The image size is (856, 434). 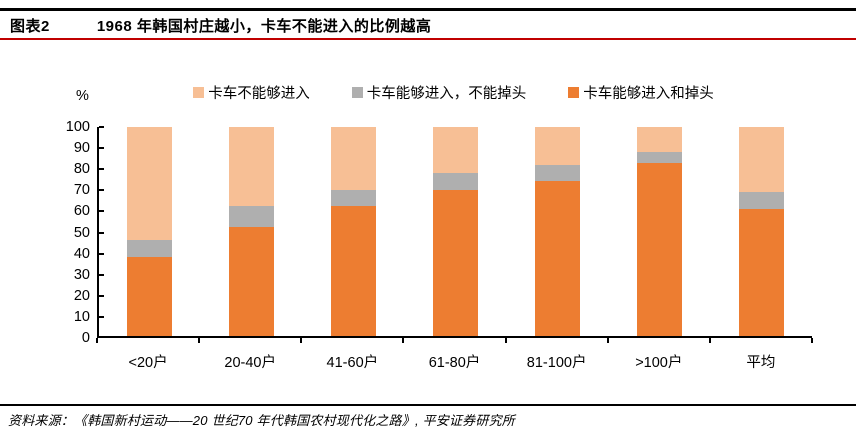 I want to click on legend-item: 卡车不能够进入, so click(x=251, y=92).